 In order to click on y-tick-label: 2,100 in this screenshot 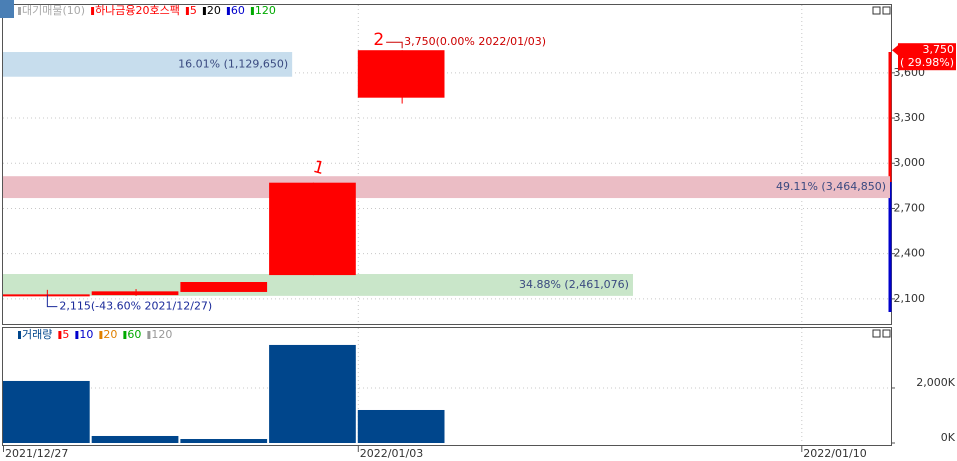, I will do `click(910, 298)`.